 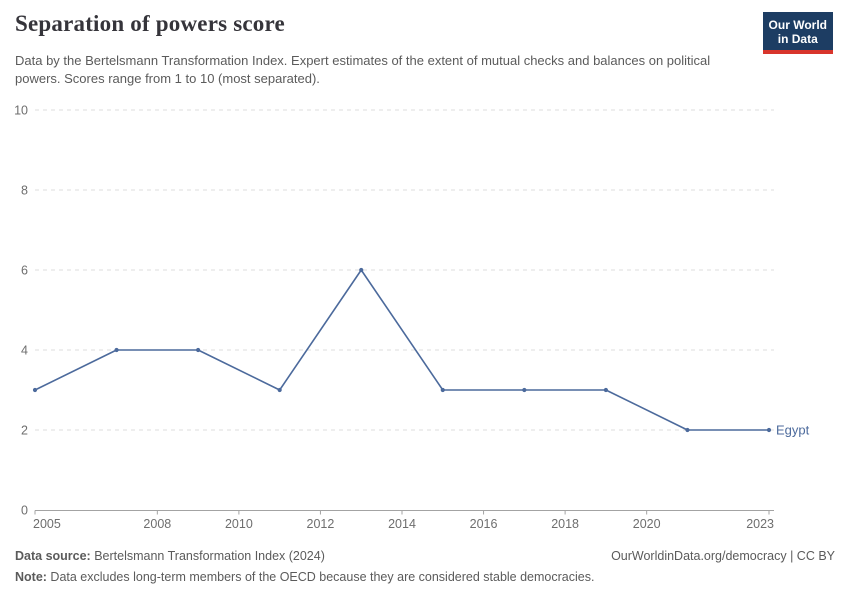 What do you see at coordinates (24, 350) in the screenshot?
I see `y-tick-label: 4` at bounding box center [24, 350].